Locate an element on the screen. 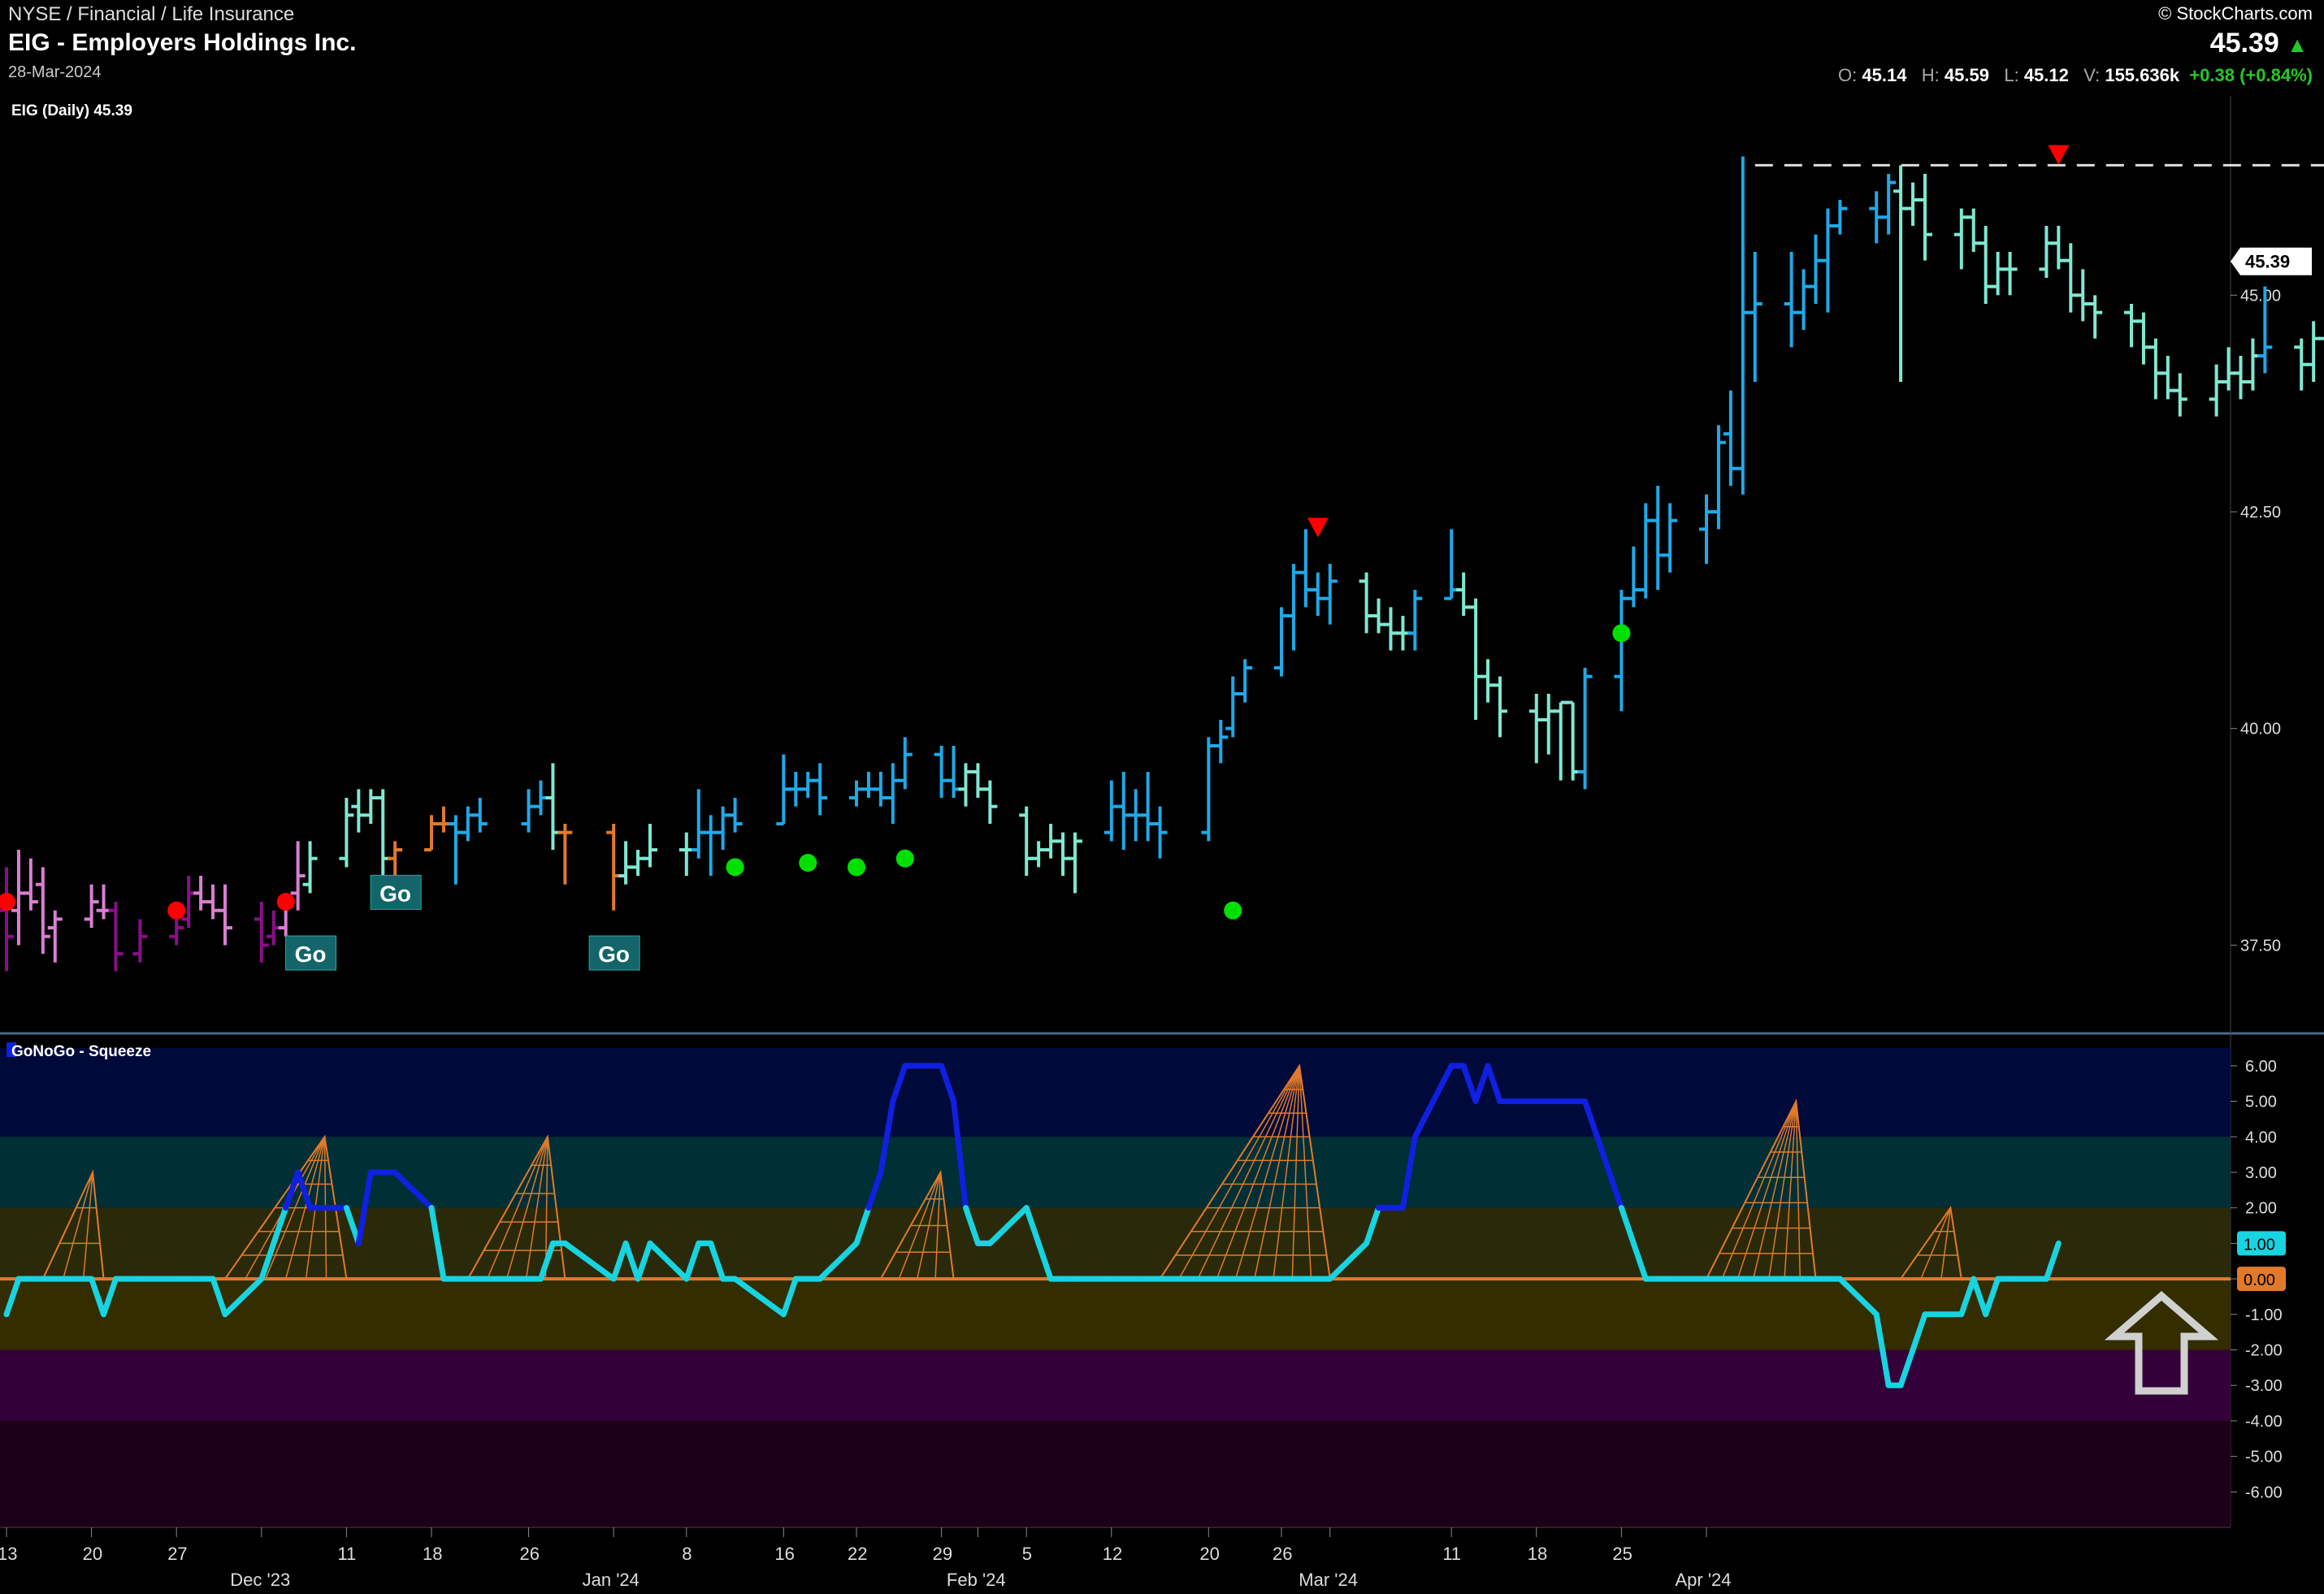  price-panel-label: EIG (Daily) 45.39 is located at coordinates (71, 111).